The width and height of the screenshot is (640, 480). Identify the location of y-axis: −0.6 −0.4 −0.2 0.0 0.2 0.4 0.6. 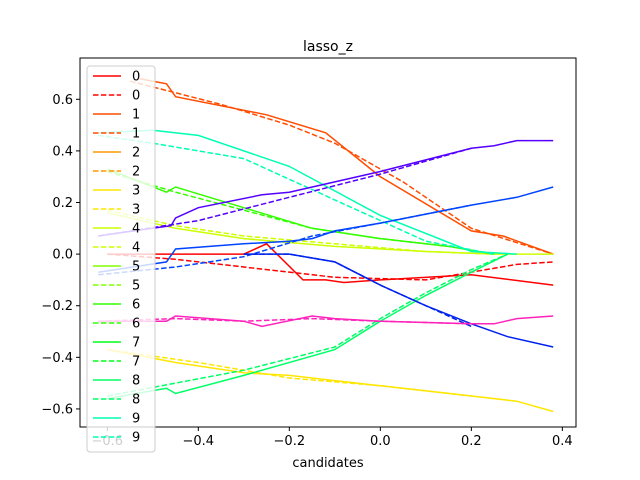
(60, 255).